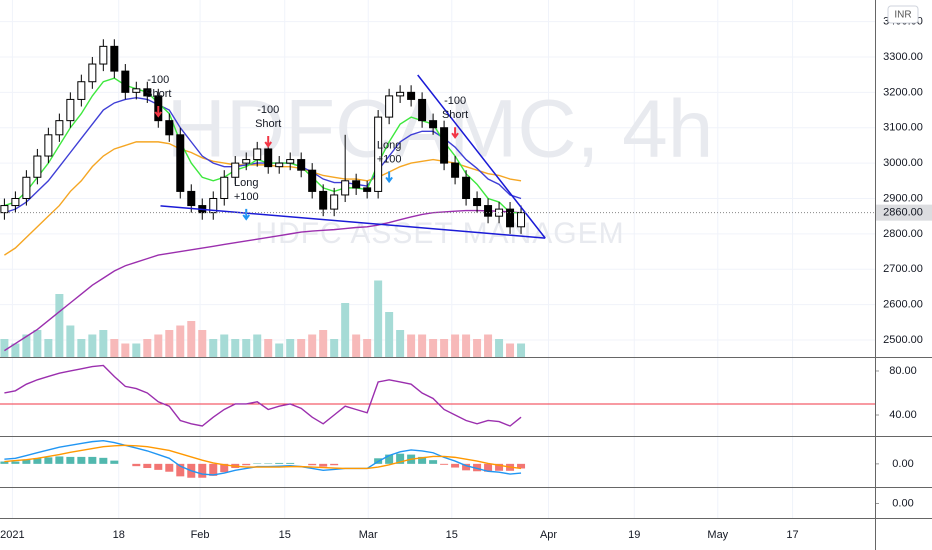  What do you see at coordinates (903, 92) in the screenshot?
I see `y-tick-label: 3200.00` at bounding box center [903, 92].